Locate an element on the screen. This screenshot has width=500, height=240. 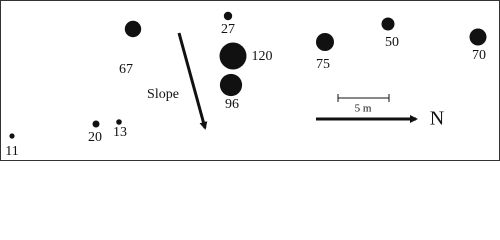
point-label: 67 is located at coordinates (126, 69).